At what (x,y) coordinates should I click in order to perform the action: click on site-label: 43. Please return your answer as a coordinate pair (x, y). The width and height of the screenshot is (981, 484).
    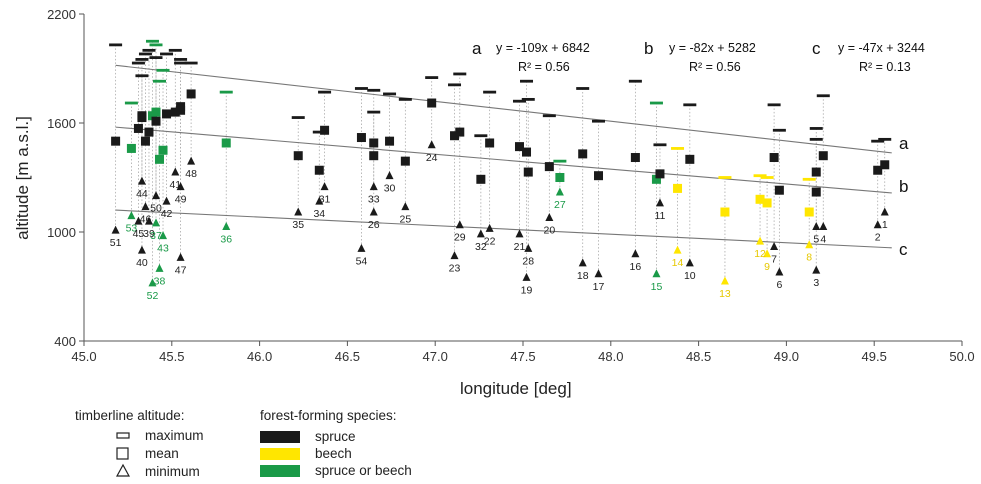
    Looking at the image, I should click on (163, 249).